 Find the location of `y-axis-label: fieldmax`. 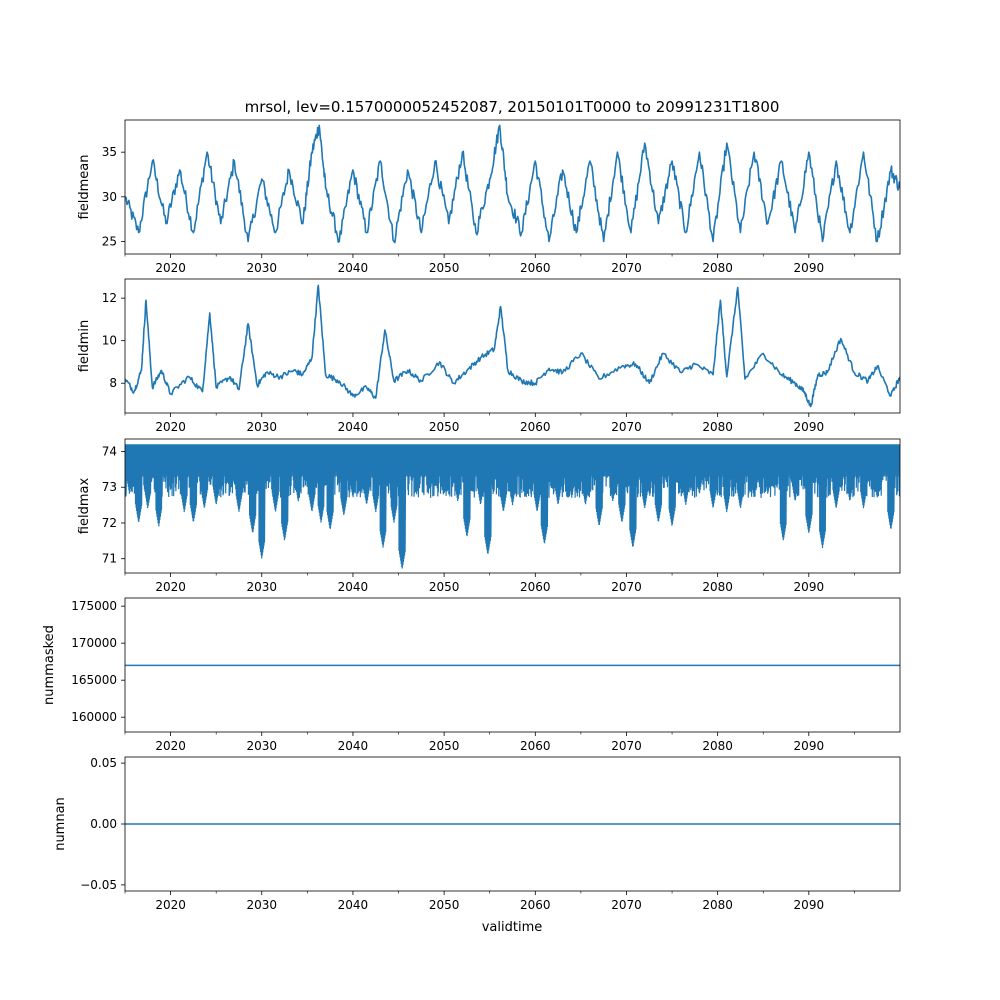

y-axis-label: fieldmax is located at coordinates (84, 506).